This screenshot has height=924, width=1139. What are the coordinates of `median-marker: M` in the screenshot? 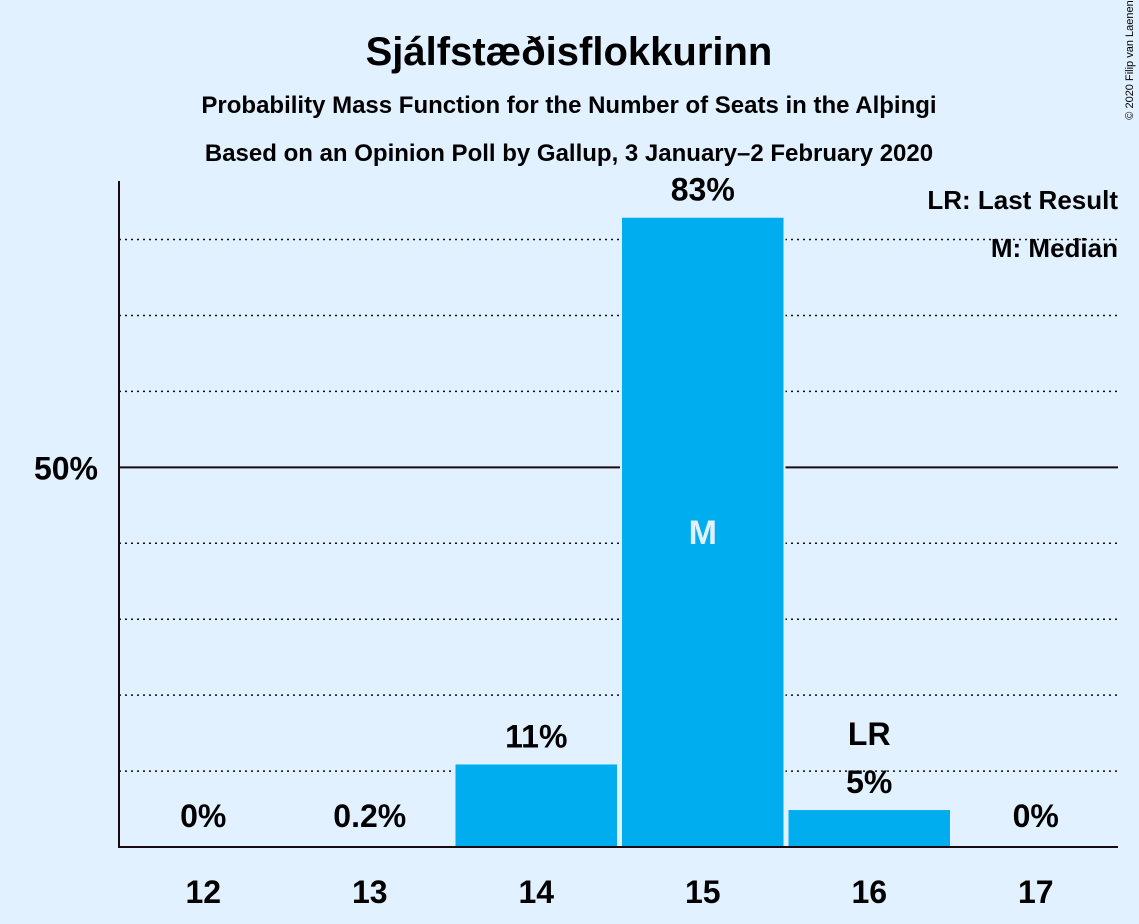 It's located at (703, 533).